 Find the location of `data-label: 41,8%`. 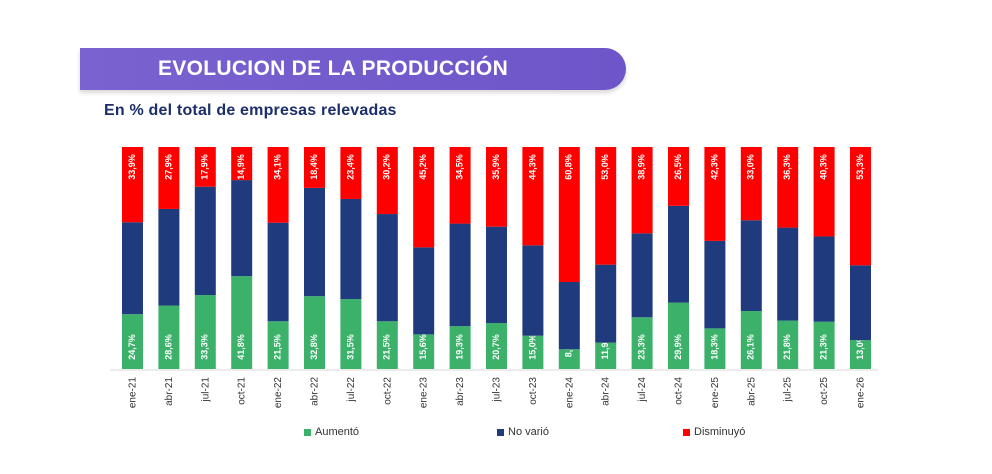

data-label: 41,8% is located at coordinates (241, 347).